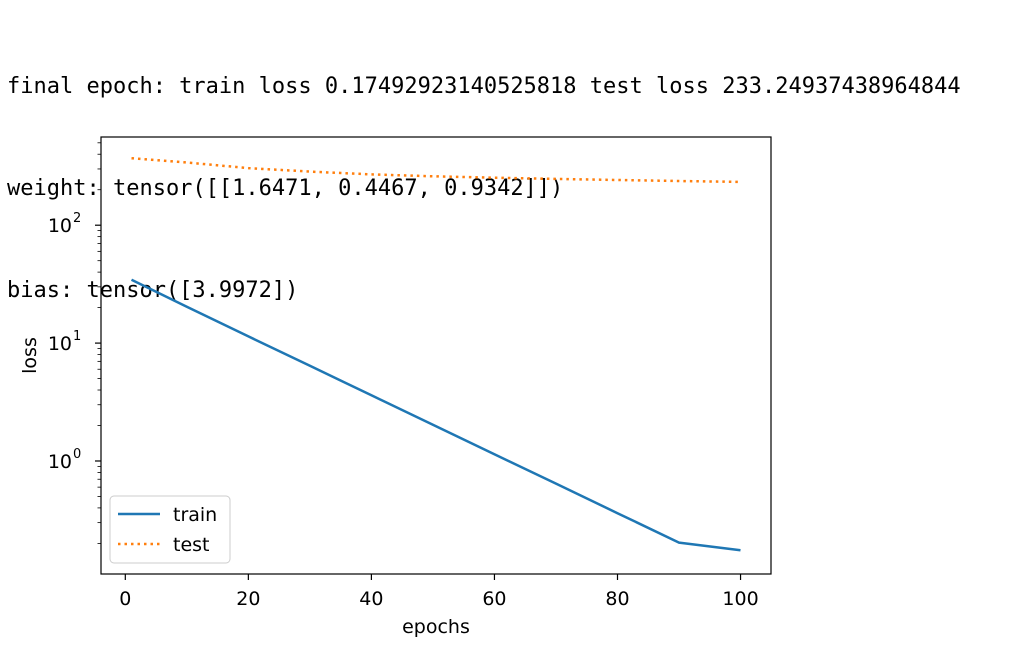  I want to click on x-tick-label: 40, so click(371, 599).